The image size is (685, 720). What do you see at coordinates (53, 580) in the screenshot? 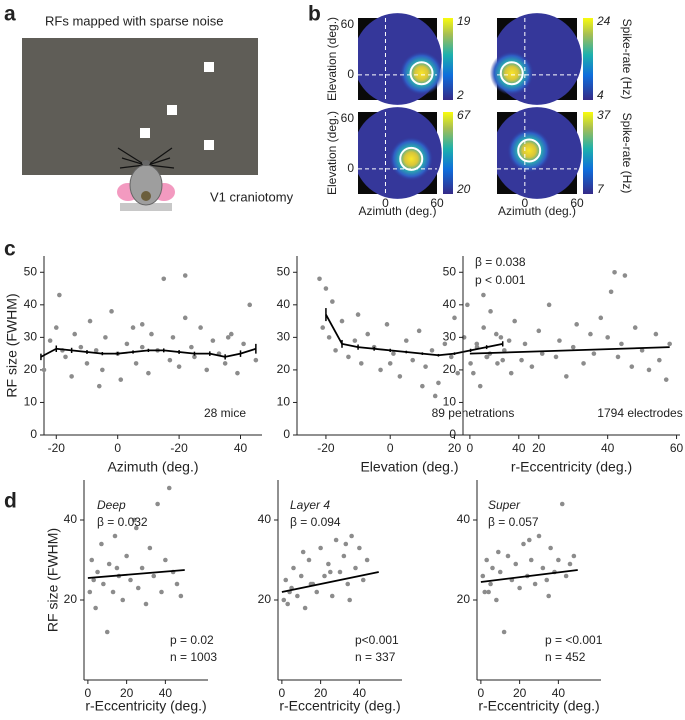
I see `y-axis-label: RF size (FWHM)` at bounding box center [53, 580].